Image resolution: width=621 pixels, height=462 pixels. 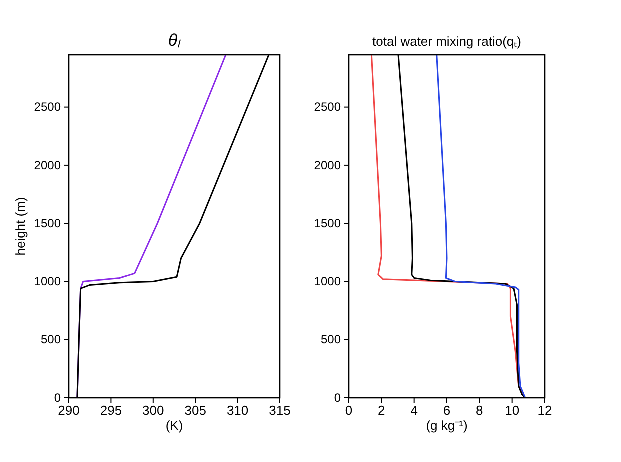 What do you see at coordinates (153, 410) in the screenshot?
I see `x-tick-label: 300` at bounding box center [153, 410].